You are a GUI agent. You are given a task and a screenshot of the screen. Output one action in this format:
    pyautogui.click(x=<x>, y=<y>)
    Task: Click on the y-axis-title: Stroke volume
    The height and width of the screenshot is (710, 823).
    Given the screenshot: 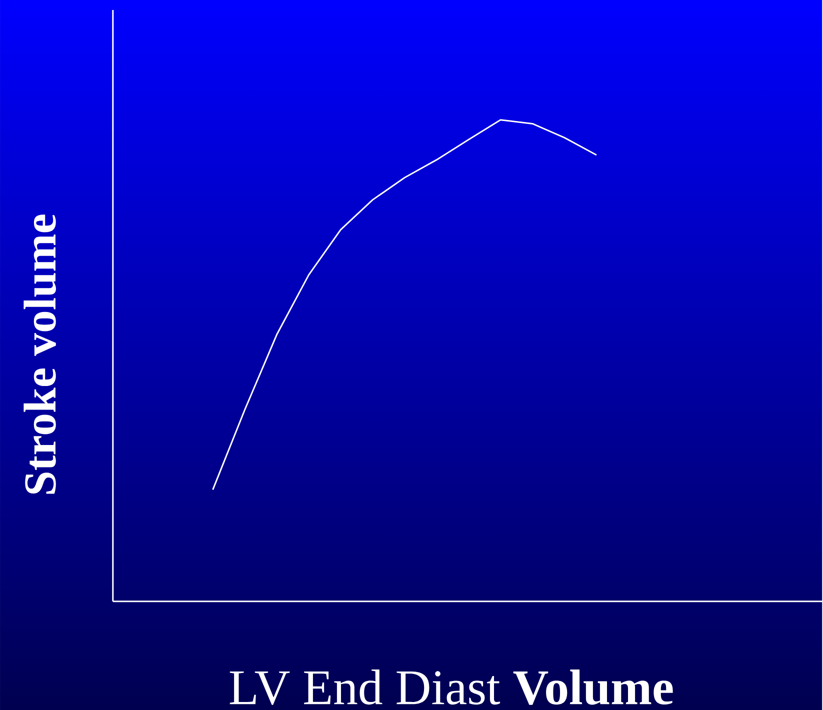 What is the action you would take?
    pyautogui.click(x=40, y=354)
    